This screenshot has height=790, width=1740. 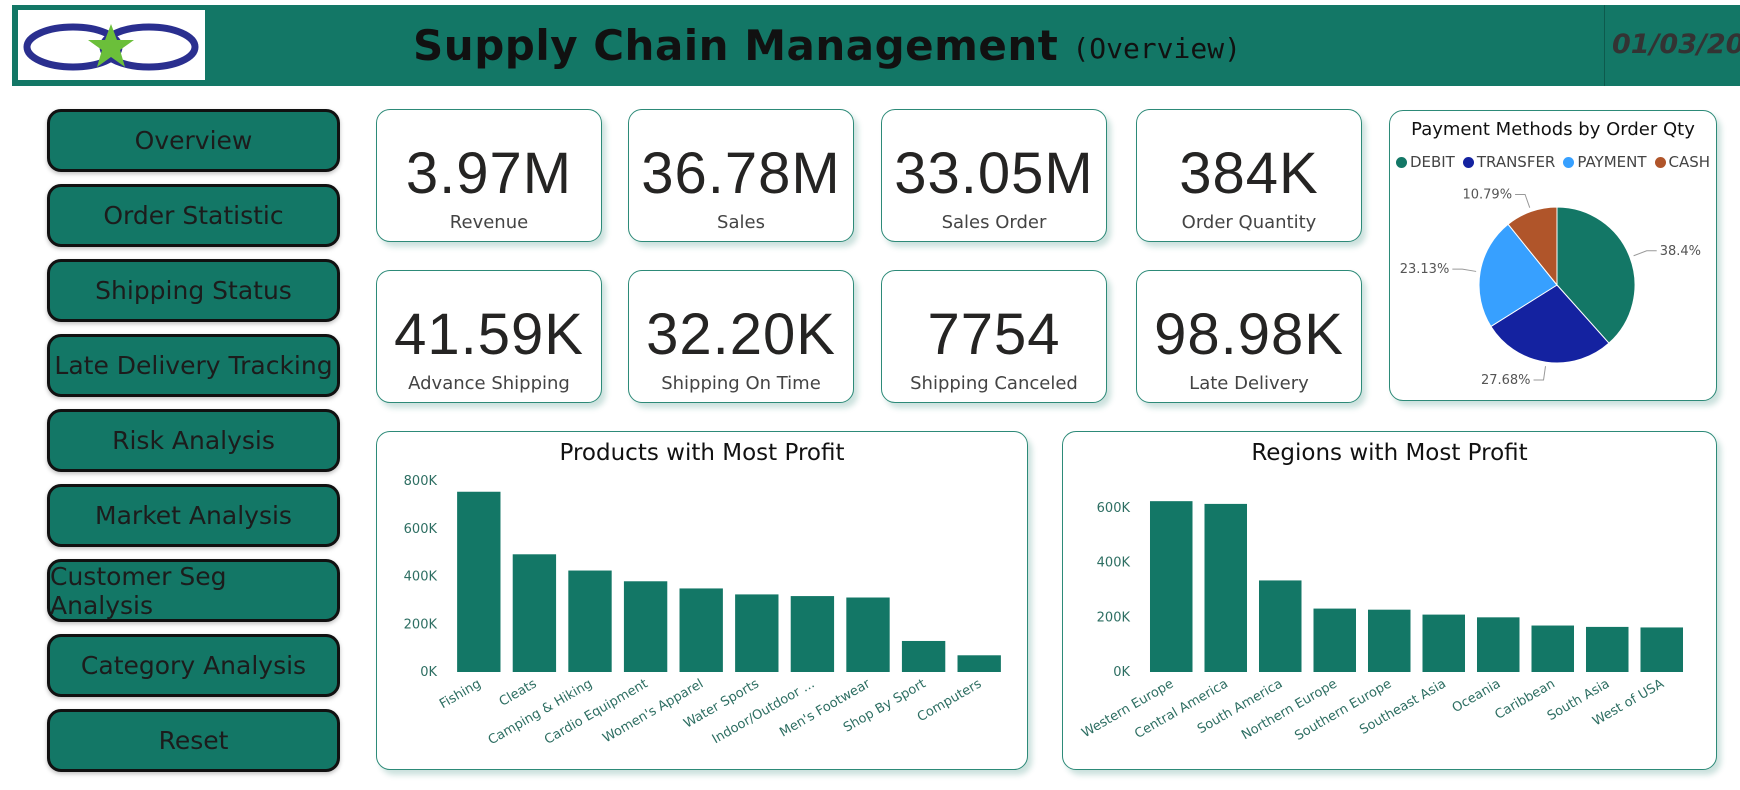 I want to click on kpi-value: 384K, so click(x=1249, y=173).